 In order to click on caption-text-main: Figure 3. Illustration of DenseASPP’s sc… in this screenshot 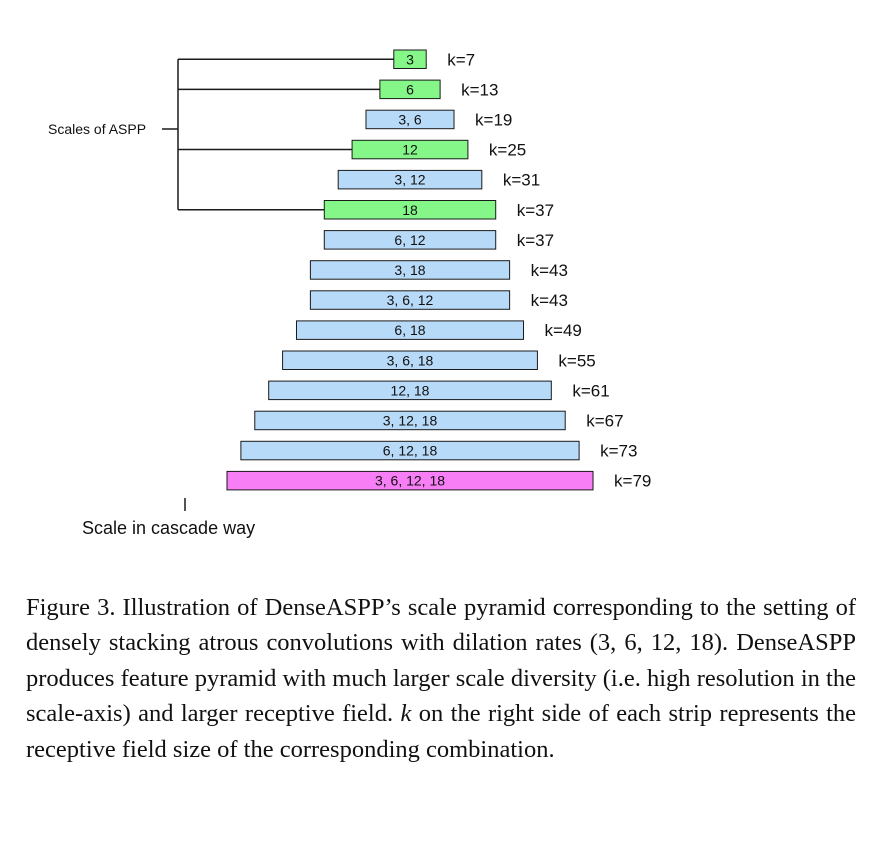, I will do `click(441, 661)`.